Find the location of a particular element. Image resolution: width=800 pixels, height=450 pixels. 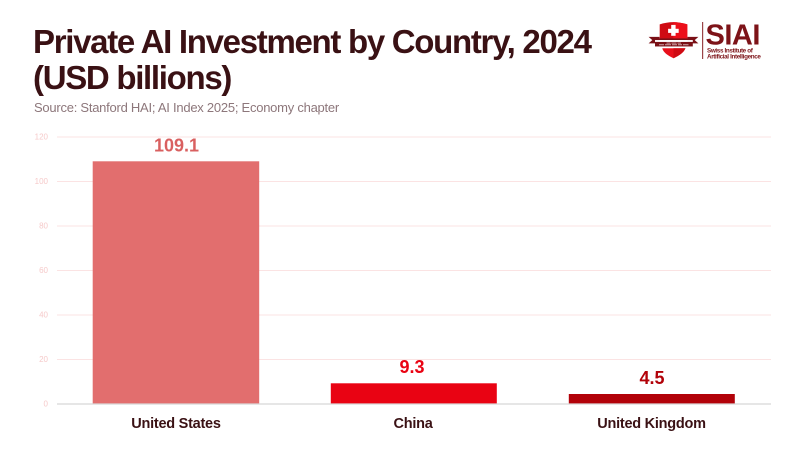

svg-text: Swiss Institute of is located at coordinates (730, 50).